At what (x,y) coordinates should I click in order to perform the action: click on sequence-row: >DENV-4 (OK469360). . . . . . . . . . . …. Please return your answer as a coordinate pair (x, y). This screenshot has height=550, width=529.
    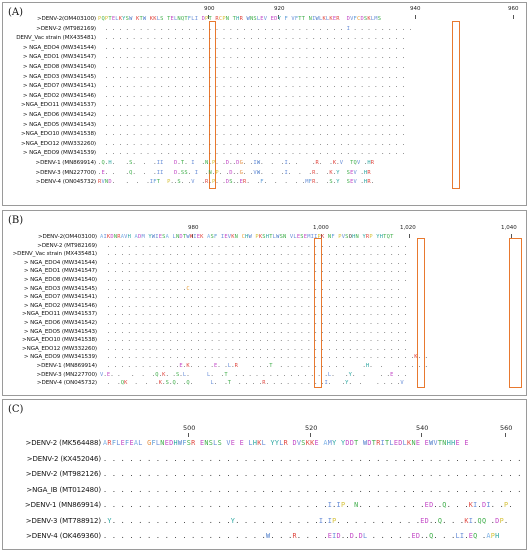
    Looking at the image, I should click on (263, 536).